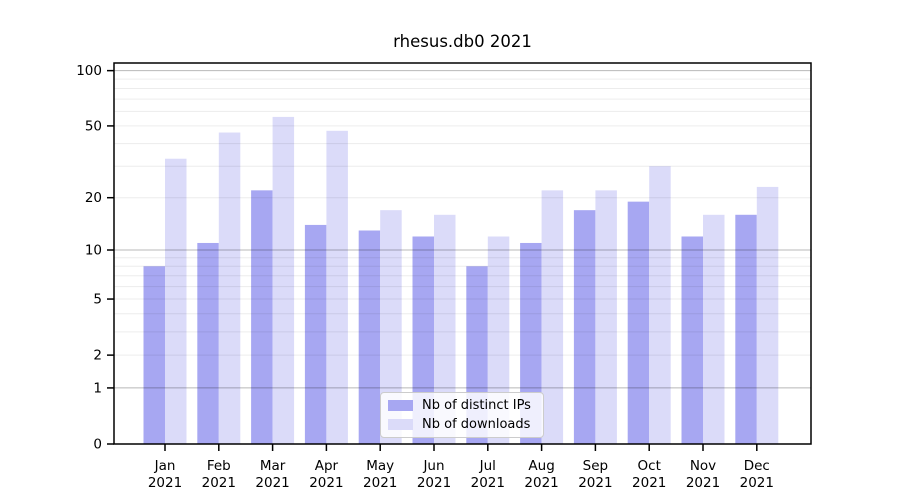 The width and height of the screenshot is (900, 500). What do you see at coordinates (649, 483) in the screenshot?
I see `x-tick-label-year-oct: 2021` at bounding box center [649, 483].